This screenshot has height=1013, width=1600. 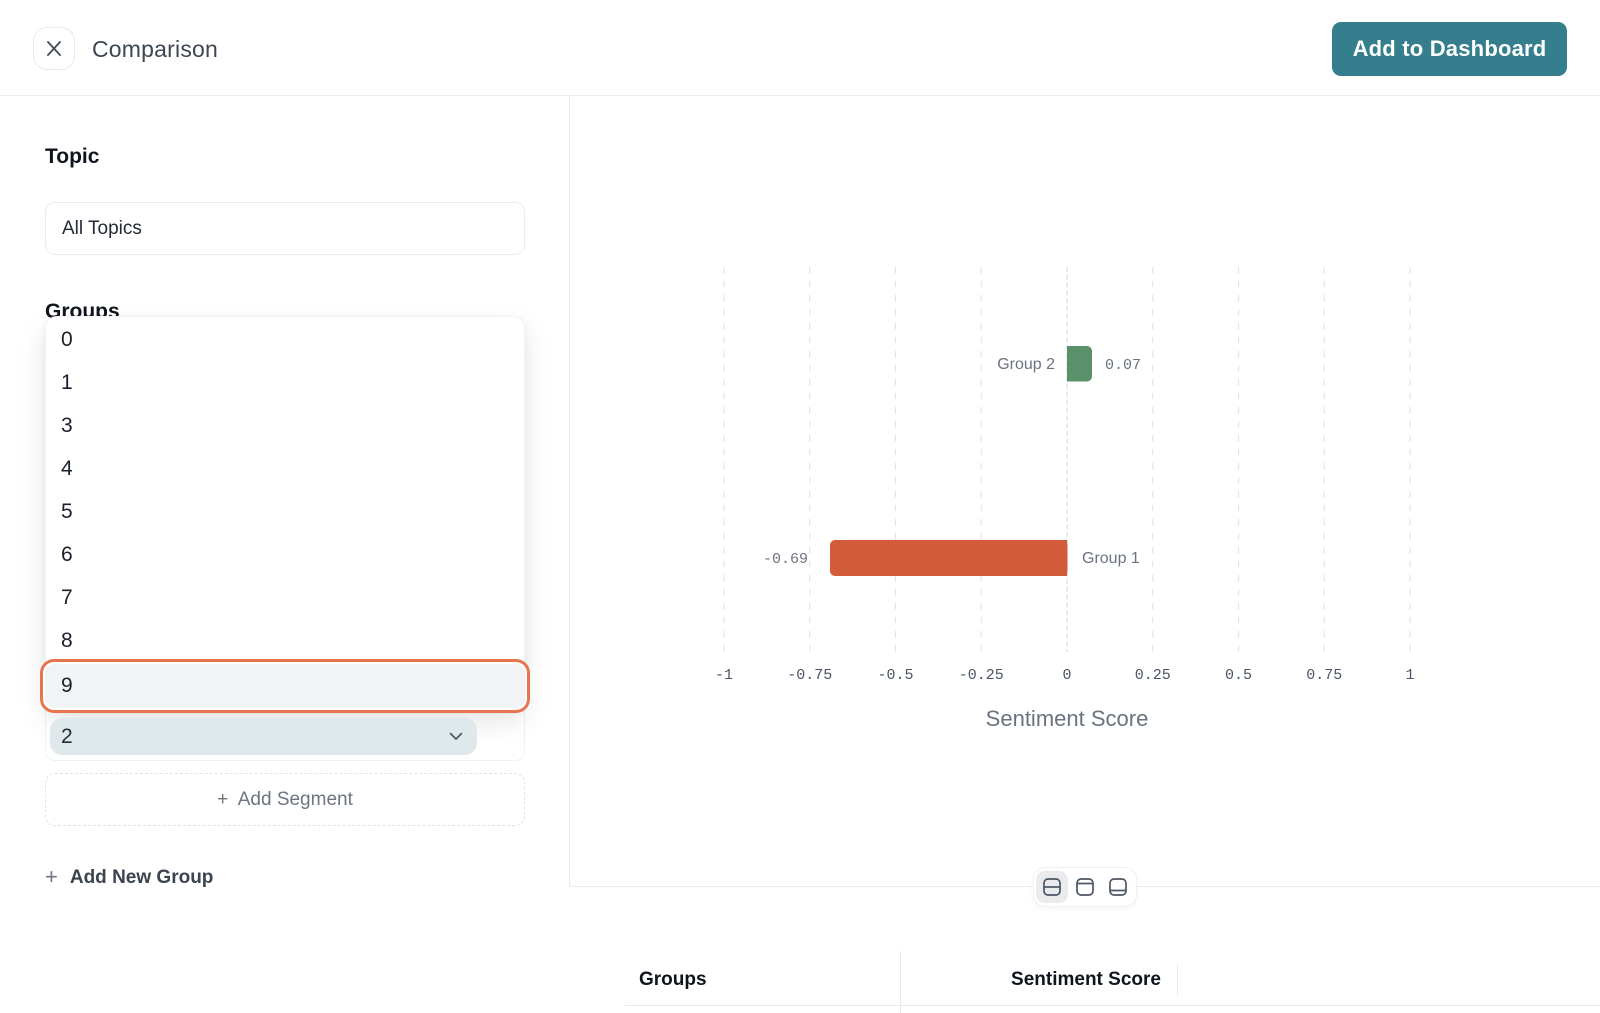 I want to click on svg-text: 0.25, so click(x=1153, y=675).